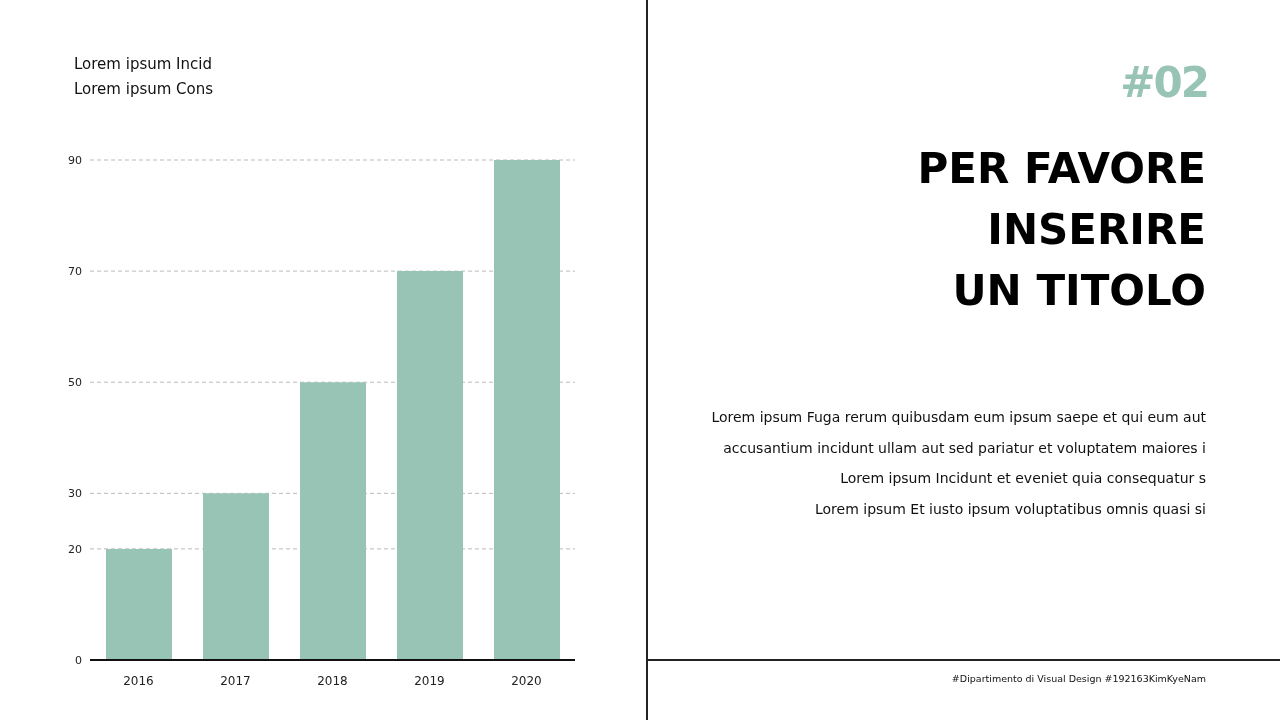  What do you see at coordinates (75, 272) in the screenshot?
I see `y-tick-label: 70` at bounding box center [75, 272].